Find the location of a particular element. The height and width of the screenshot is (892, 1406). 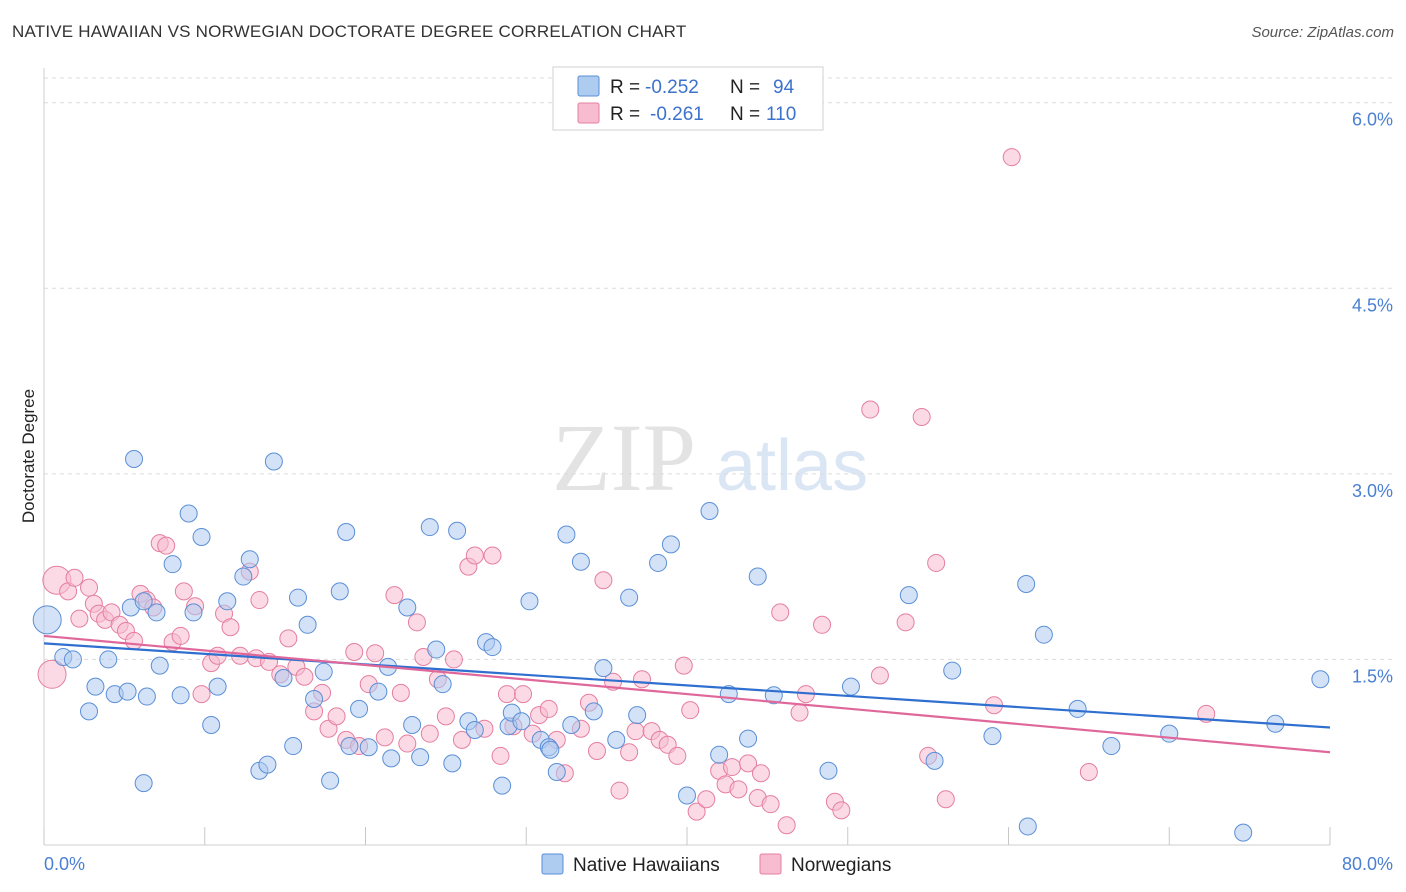

x-ticks is located at coordinates (687, 836).